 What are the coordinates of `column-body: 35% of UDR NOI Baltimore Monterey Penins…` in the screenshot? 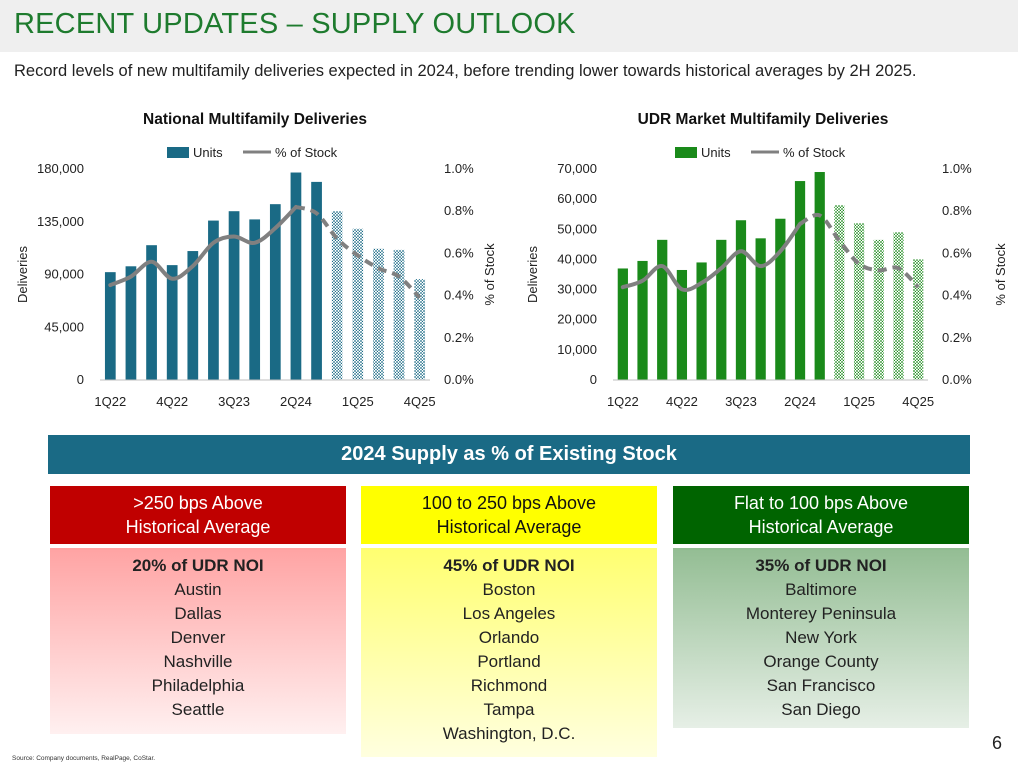 It's located at (821, 638).